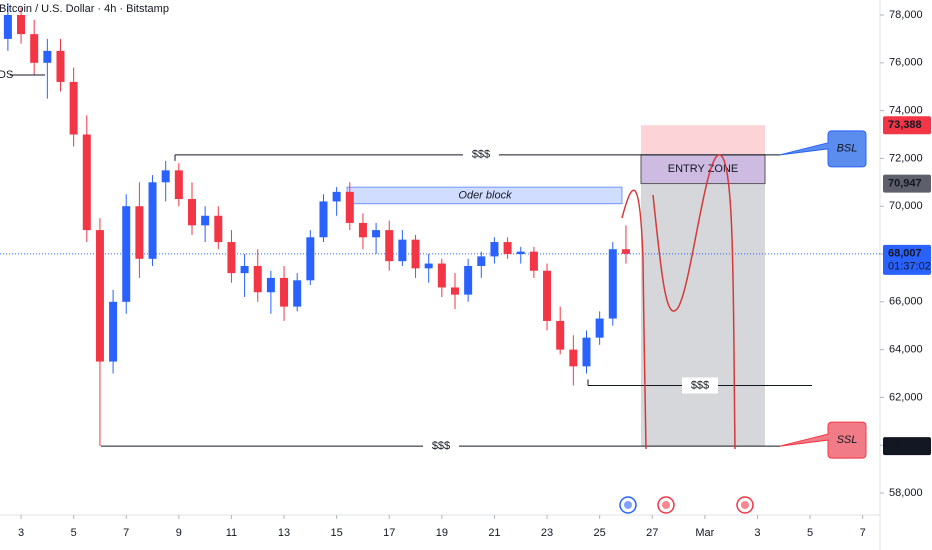  I want to click on order-block-label: Oder block, so click(485, 195).